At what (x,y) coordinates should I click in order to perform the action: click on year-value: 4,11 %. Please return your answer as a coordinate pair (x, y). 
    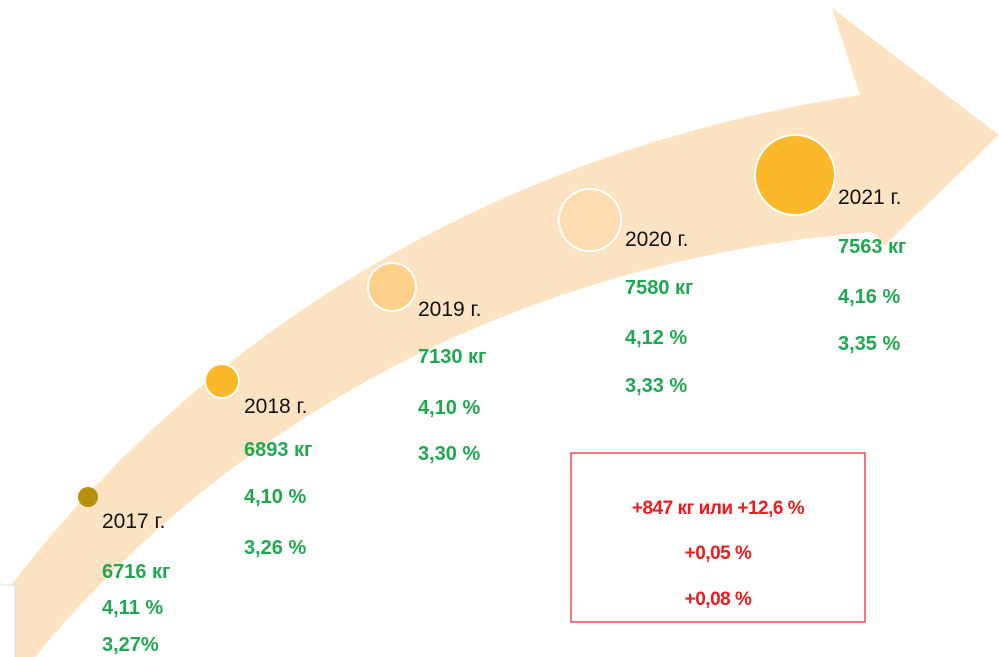
    Looking at the image, I should click on (132, 608).